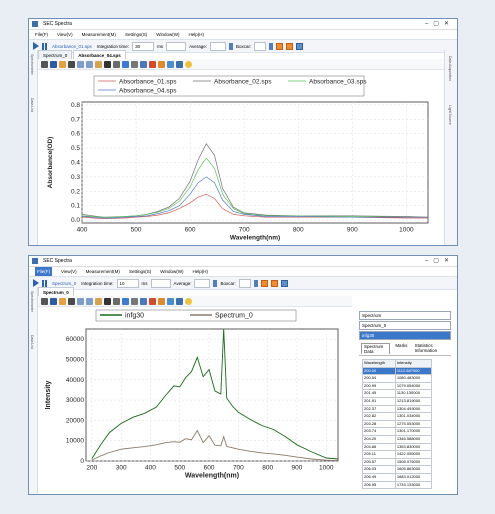 This screenshot has width=495, height=514. Describe the element at coordinates (405, 325) in the screenshot. I see `spectrum-item: Spectrum_0` at that location.